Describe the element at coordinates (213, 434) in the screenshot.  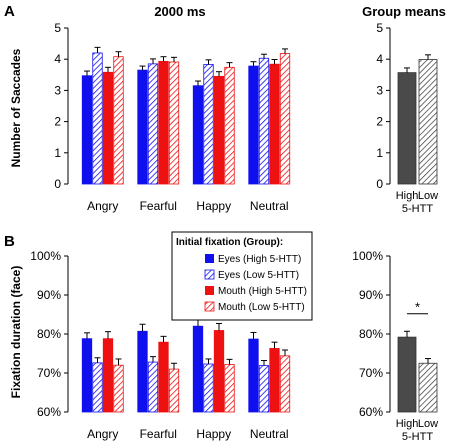
I see `chart-b-x-tick-label: Happy` at that location.